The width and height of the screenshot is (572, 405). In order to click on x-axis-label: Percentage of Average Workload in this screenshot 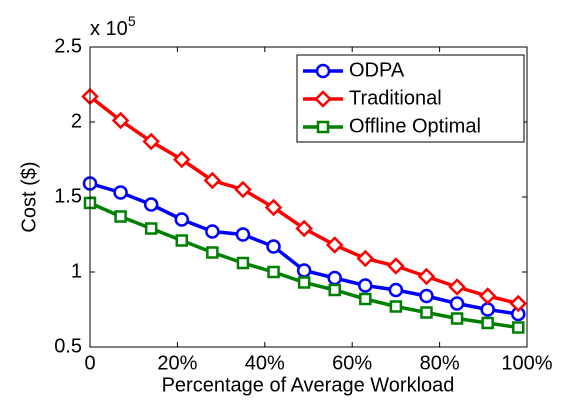, I will do `click(308, 385)`.